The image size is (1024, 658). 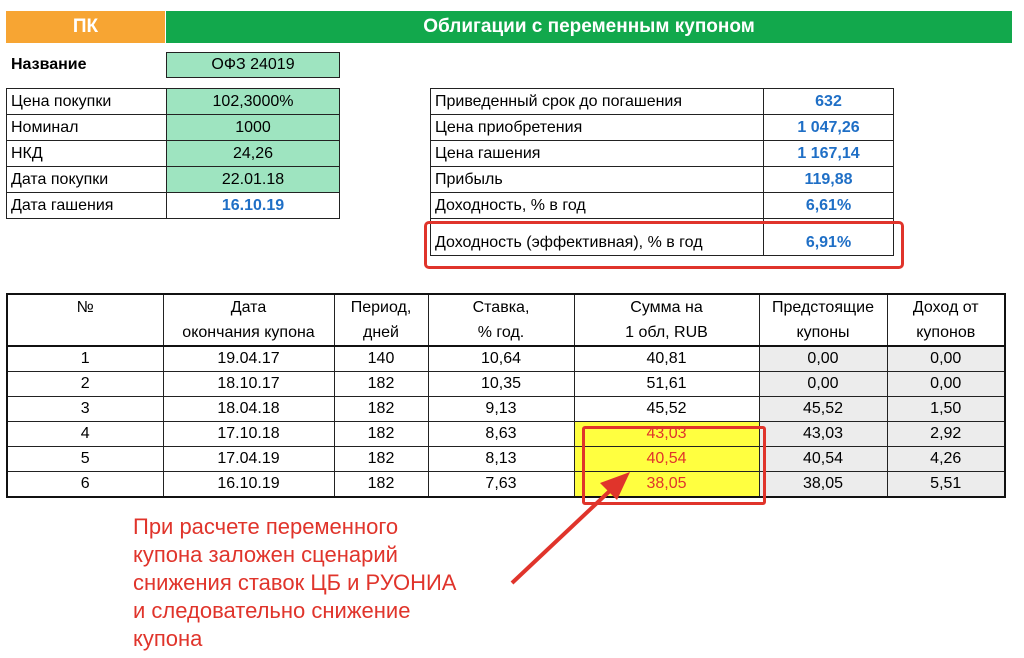 What do you see at coordinates (248, 434) in the screenshot?
I see `cell: 17.10.18` at bounding box center [248, 434].